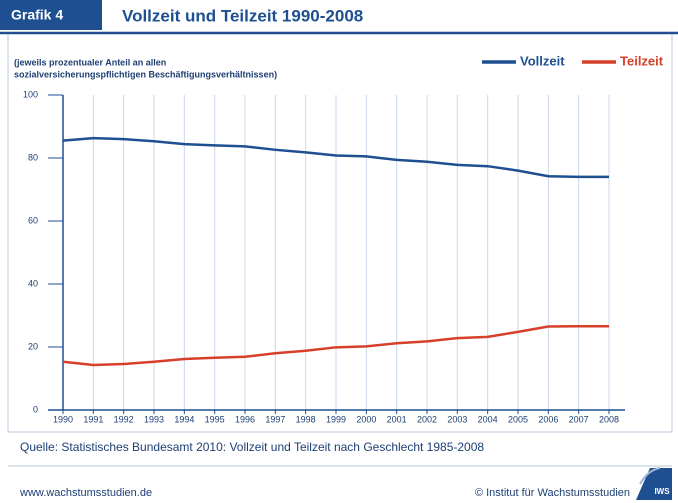 This screenshot has width=678, height=503. I want to click on chart-title: Vollzeit und Teilzeit 1990-2008, so click(242, 15).